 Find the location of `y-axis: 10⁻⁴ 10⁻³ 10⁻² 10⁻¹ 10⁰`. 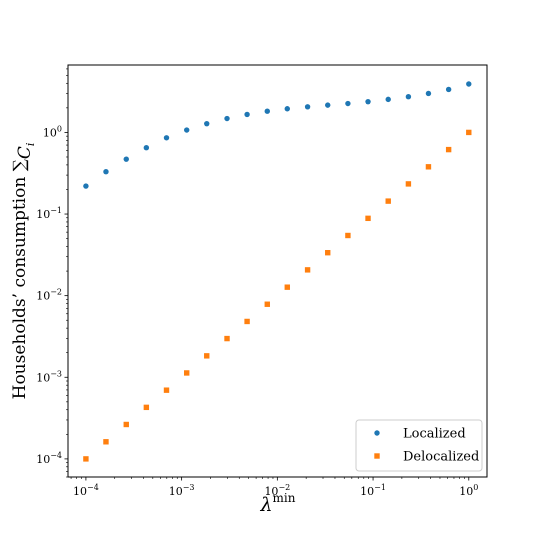

y-axis: 10⁻⁴ 10⁻³ 10⁻² 10⁻¹ 10⁰ is located at coordinates (52, 295).